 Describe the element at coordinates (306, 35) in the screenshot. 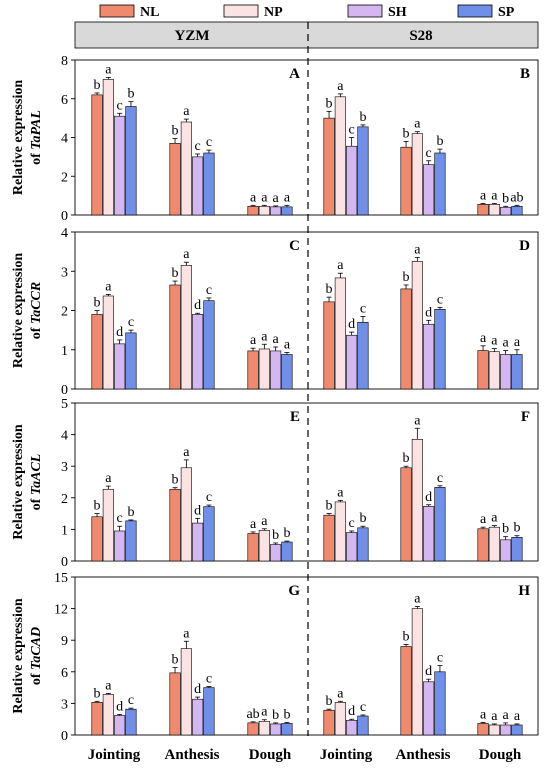

I see `header-box` at that location.